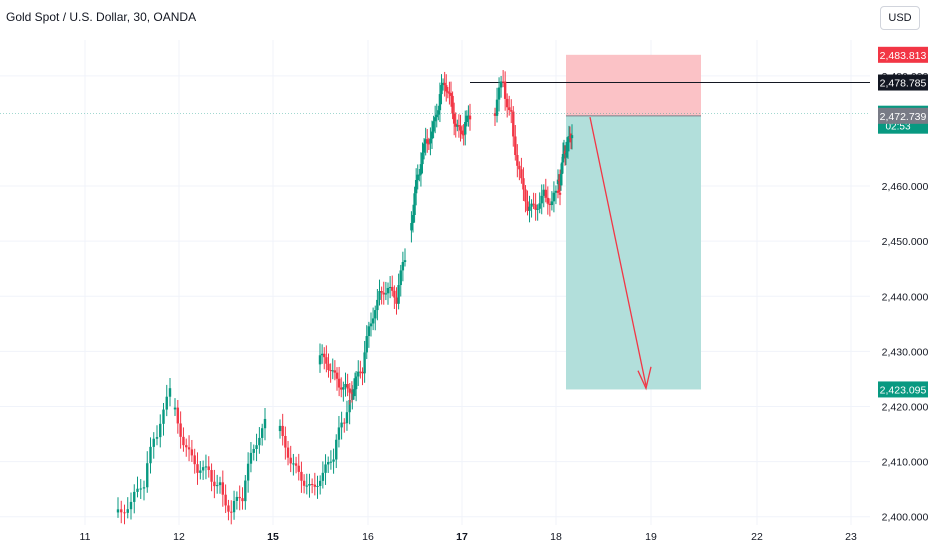  Describe the element at coordinates (101, 17) in the screenshot. I see `symbol-title: Gold Spot / U.S. Dollar, 30, OANDA` at that location.